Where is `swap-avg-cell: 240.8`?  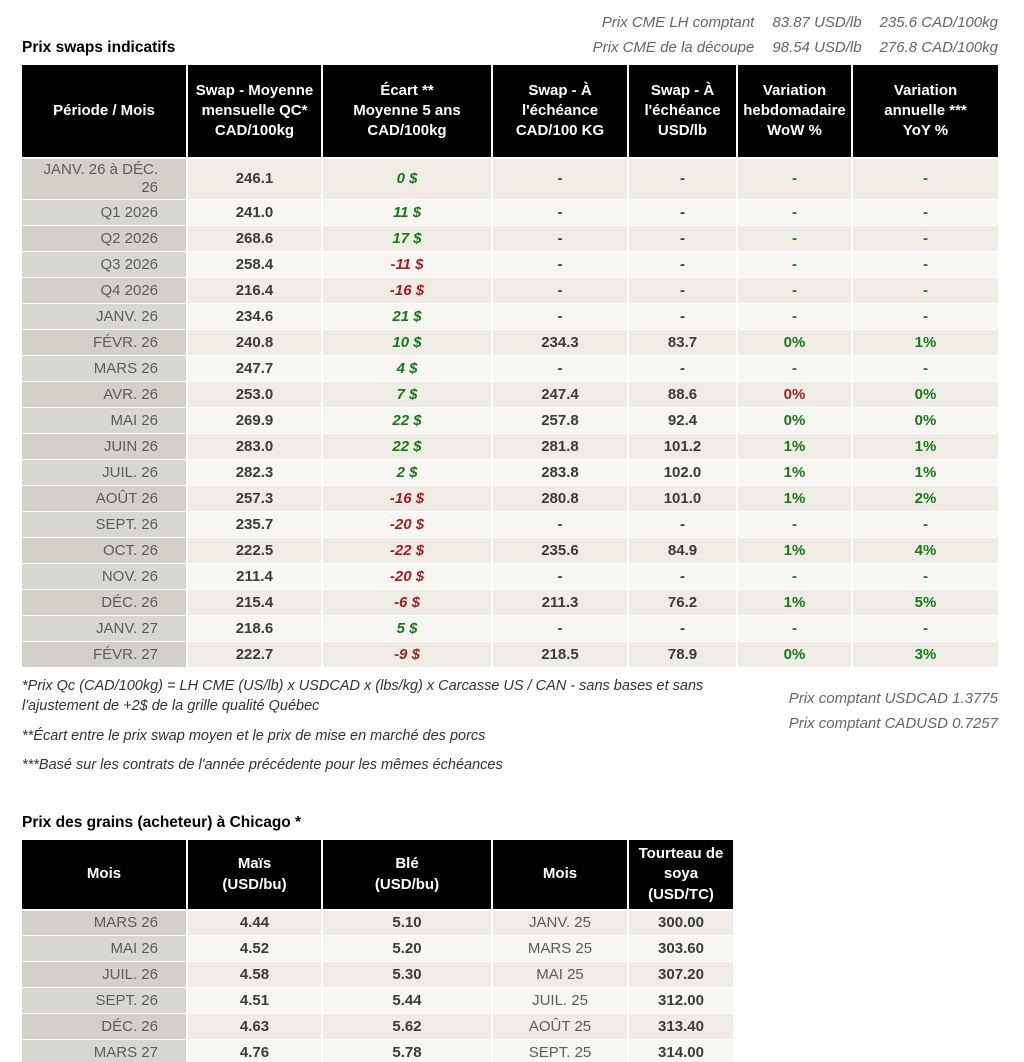 swap-avg-cell: 240.8 is located at coordinates (255, 342).